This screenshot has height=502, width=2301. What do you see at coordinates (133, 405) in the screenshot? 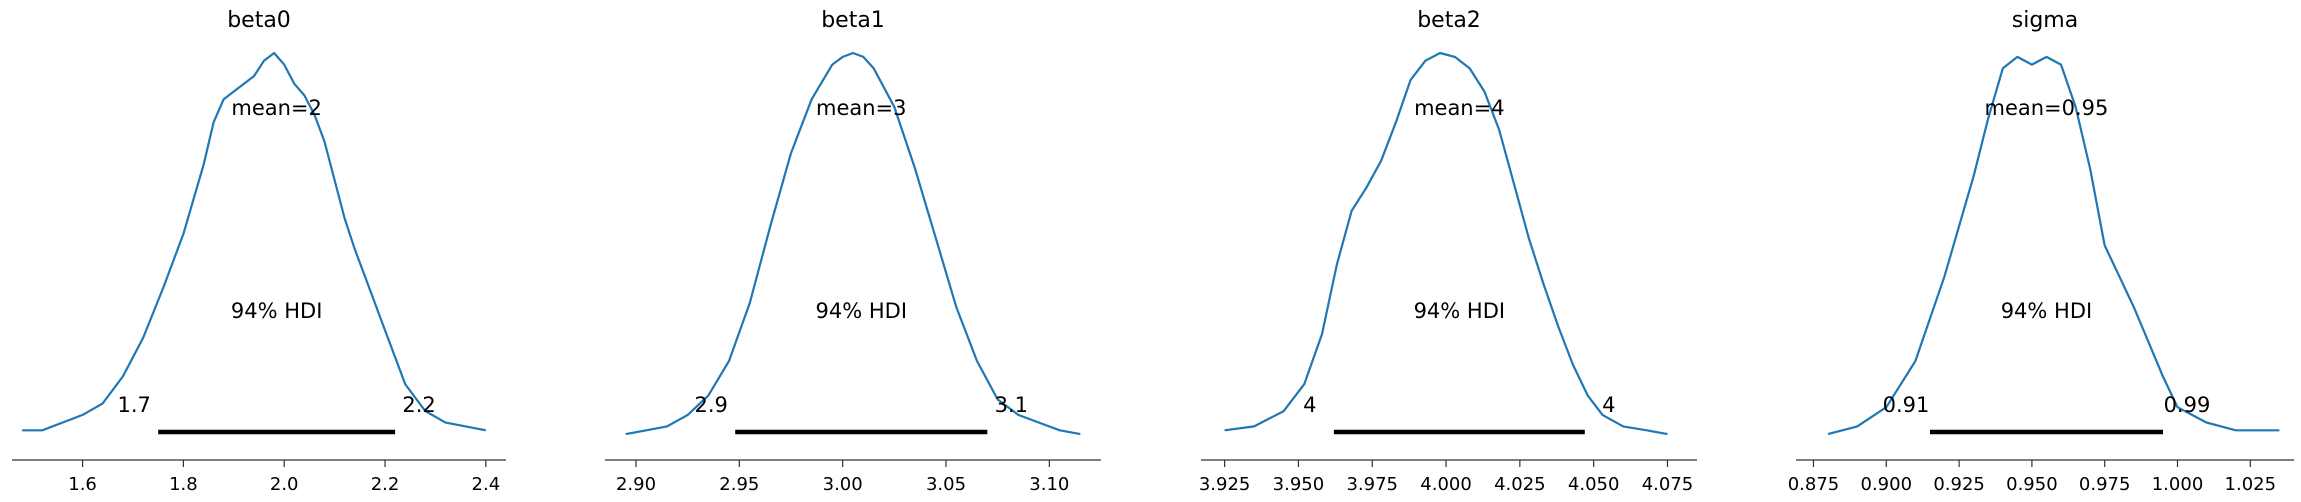
I see `hdi-lower-label: 1.7` at bounding box center [133, 405].